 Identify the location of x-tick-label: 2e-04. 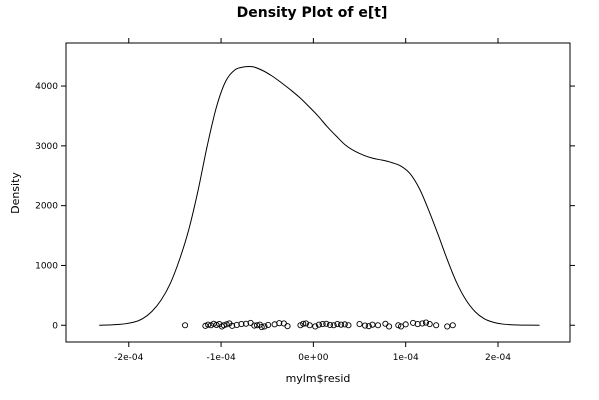
(498, 358).